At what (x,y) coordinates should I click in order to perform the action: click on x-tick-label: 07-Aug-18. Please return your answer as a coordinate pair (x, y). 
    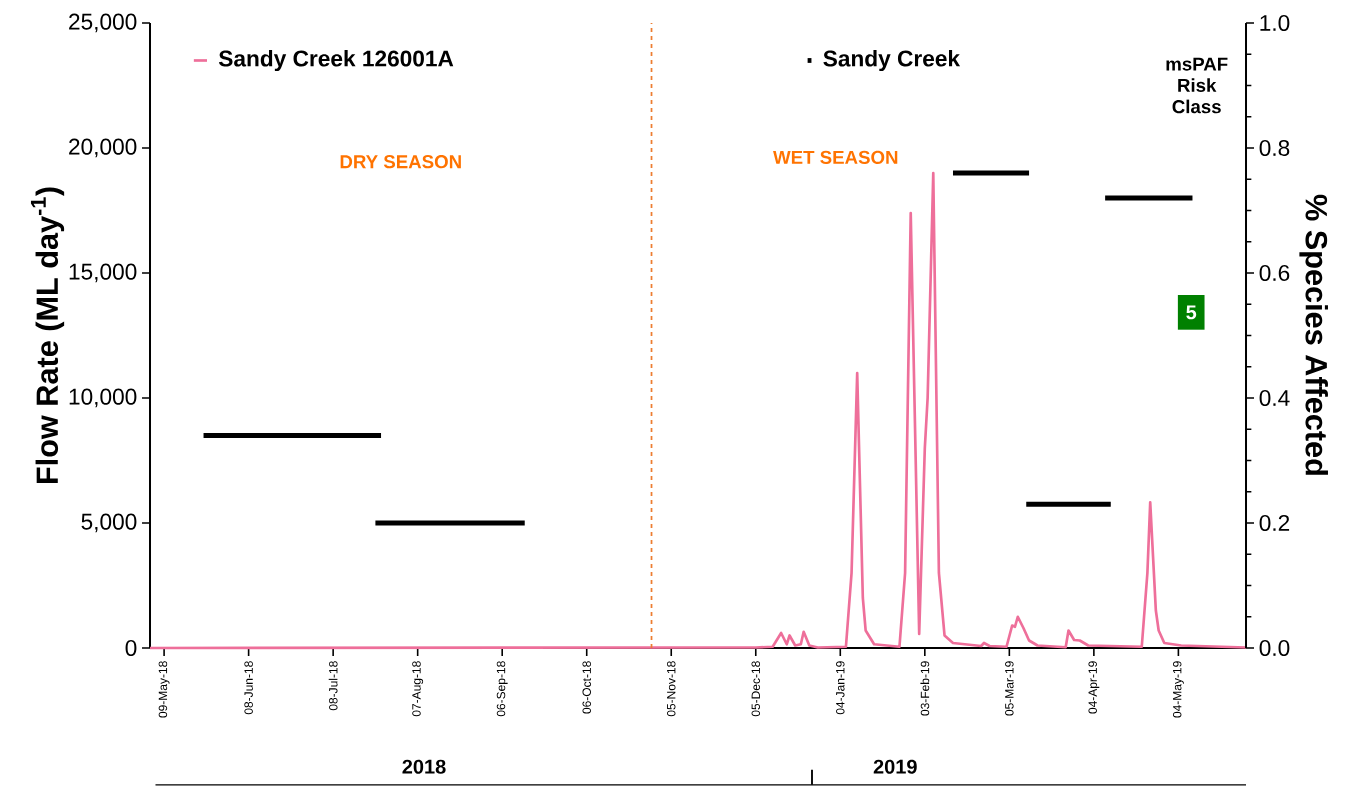
    Looking at the image, I should click on (418, 689).